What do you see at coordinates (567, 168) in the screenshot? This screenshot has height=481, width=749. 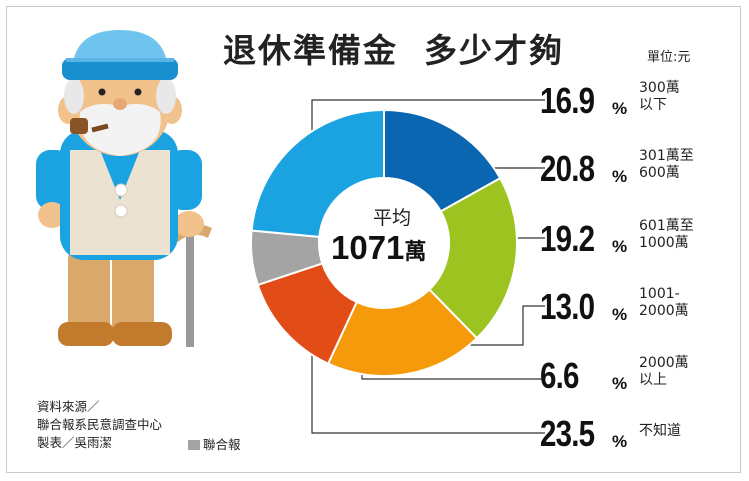 I see `pct-value: 20.8` at bounding box center [567, 168].